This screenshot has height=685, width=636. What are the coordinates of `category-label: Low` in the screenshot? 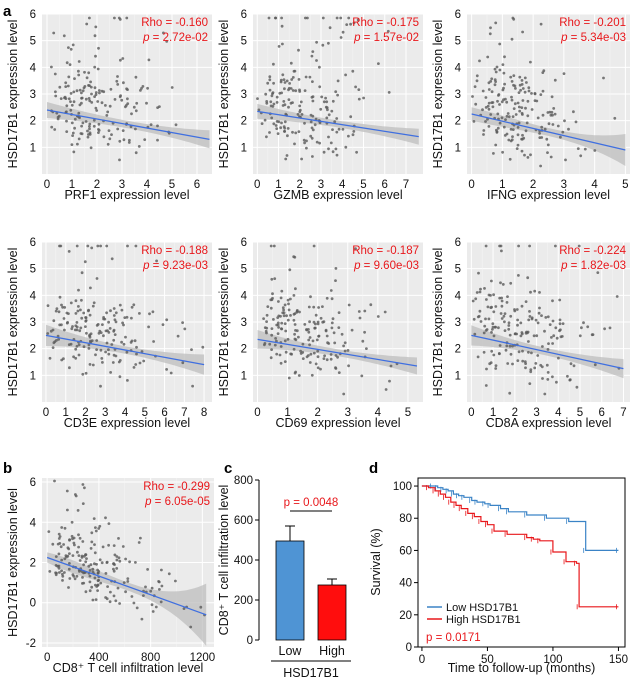 It's located at (291, 651).